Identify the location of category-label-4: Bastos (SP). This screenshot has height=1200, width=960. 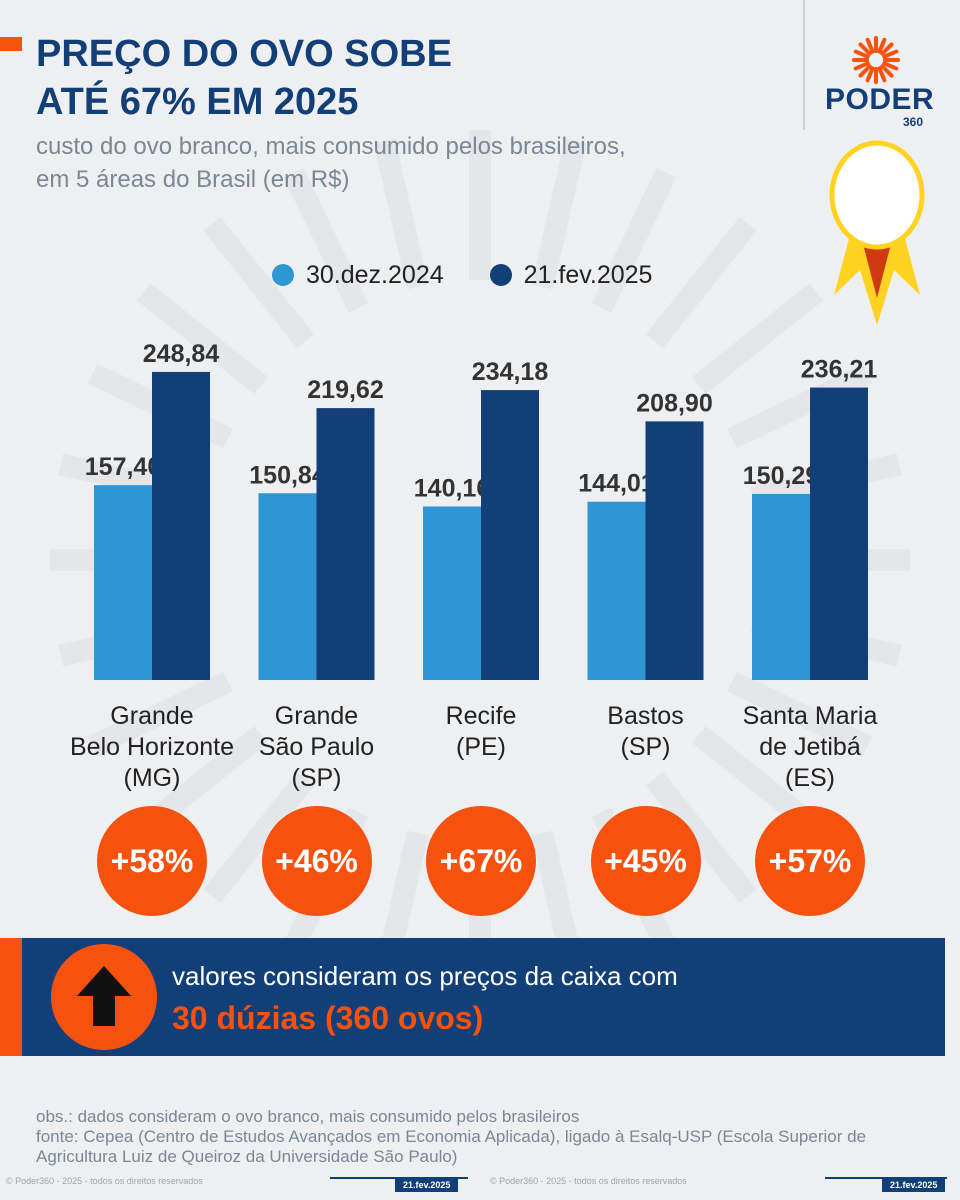
(645, 731).